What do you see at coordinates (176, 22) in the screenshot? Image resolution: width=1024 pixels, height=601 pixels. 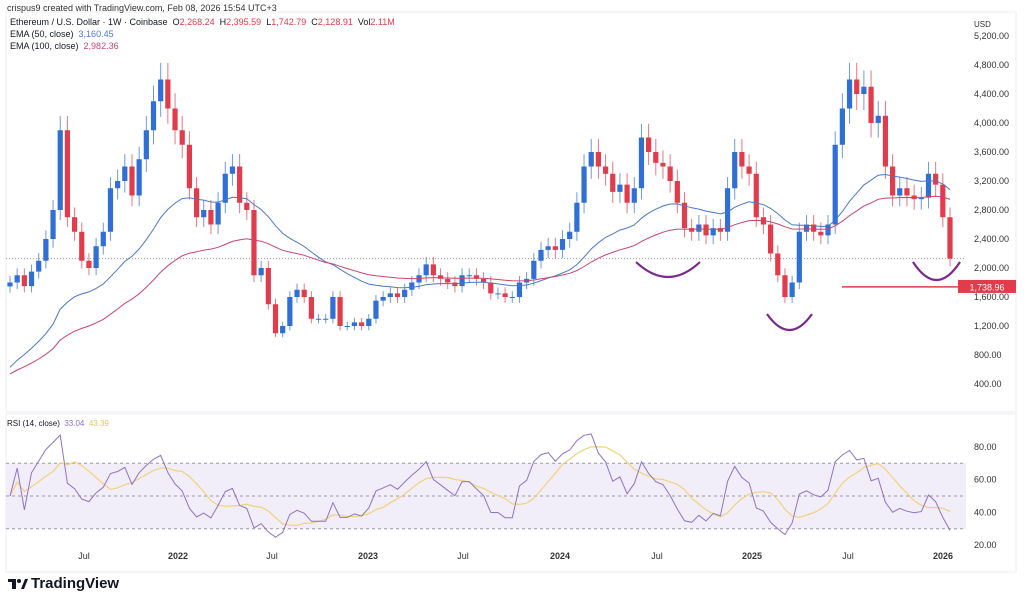 I see `open-label: O` at bounding box center [176, 22].